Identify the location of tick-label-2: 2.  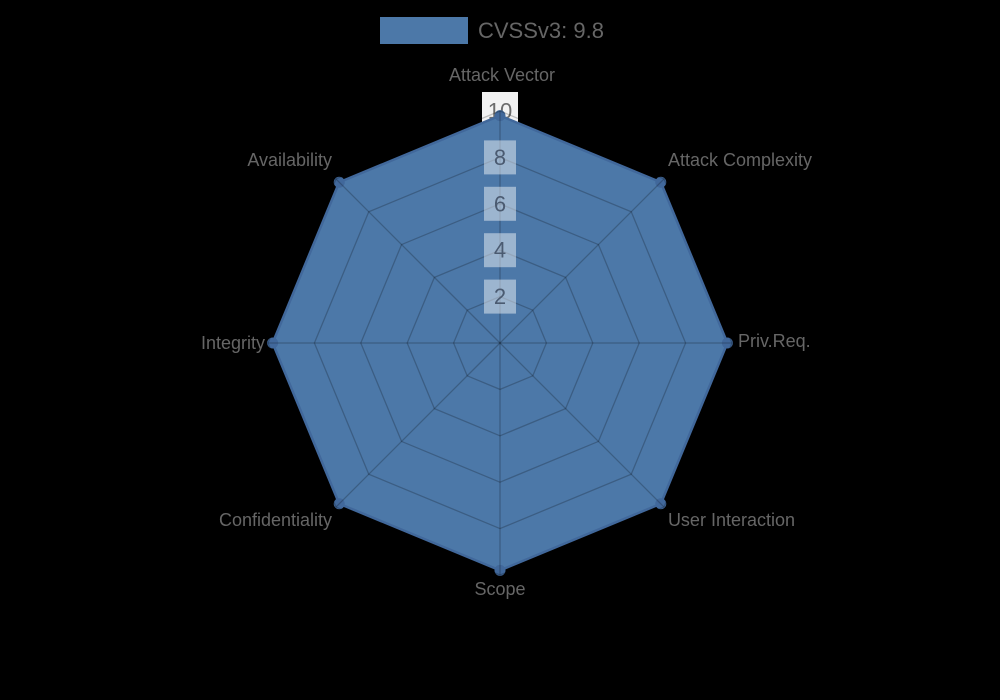
(500, 296).